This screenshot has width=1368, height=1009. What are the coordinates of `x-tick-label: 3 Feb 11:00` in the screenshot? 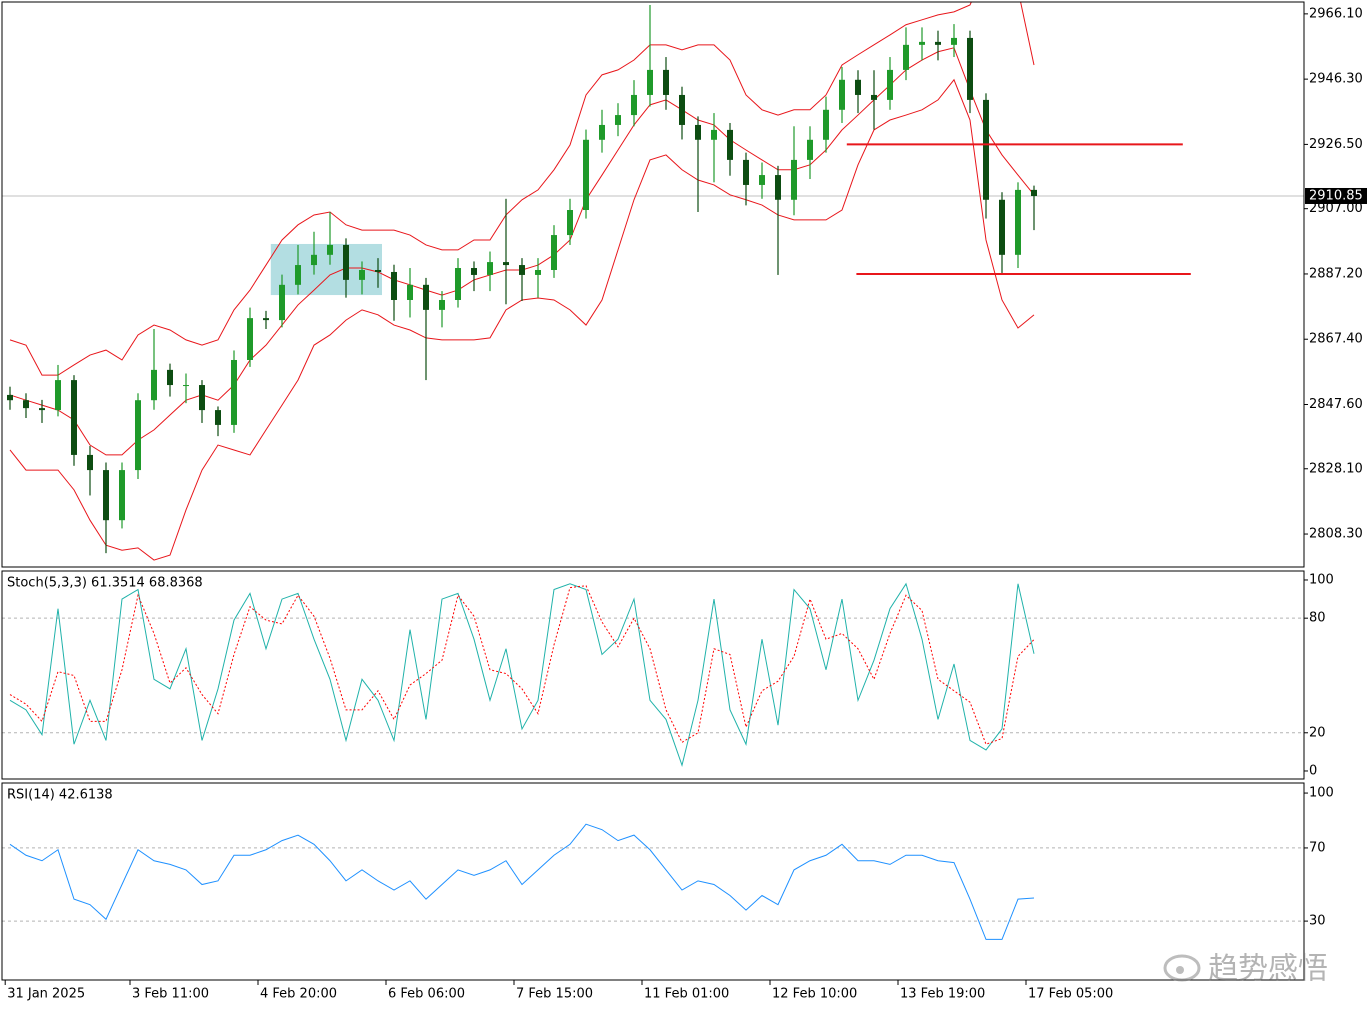 It's located at (170, 994).